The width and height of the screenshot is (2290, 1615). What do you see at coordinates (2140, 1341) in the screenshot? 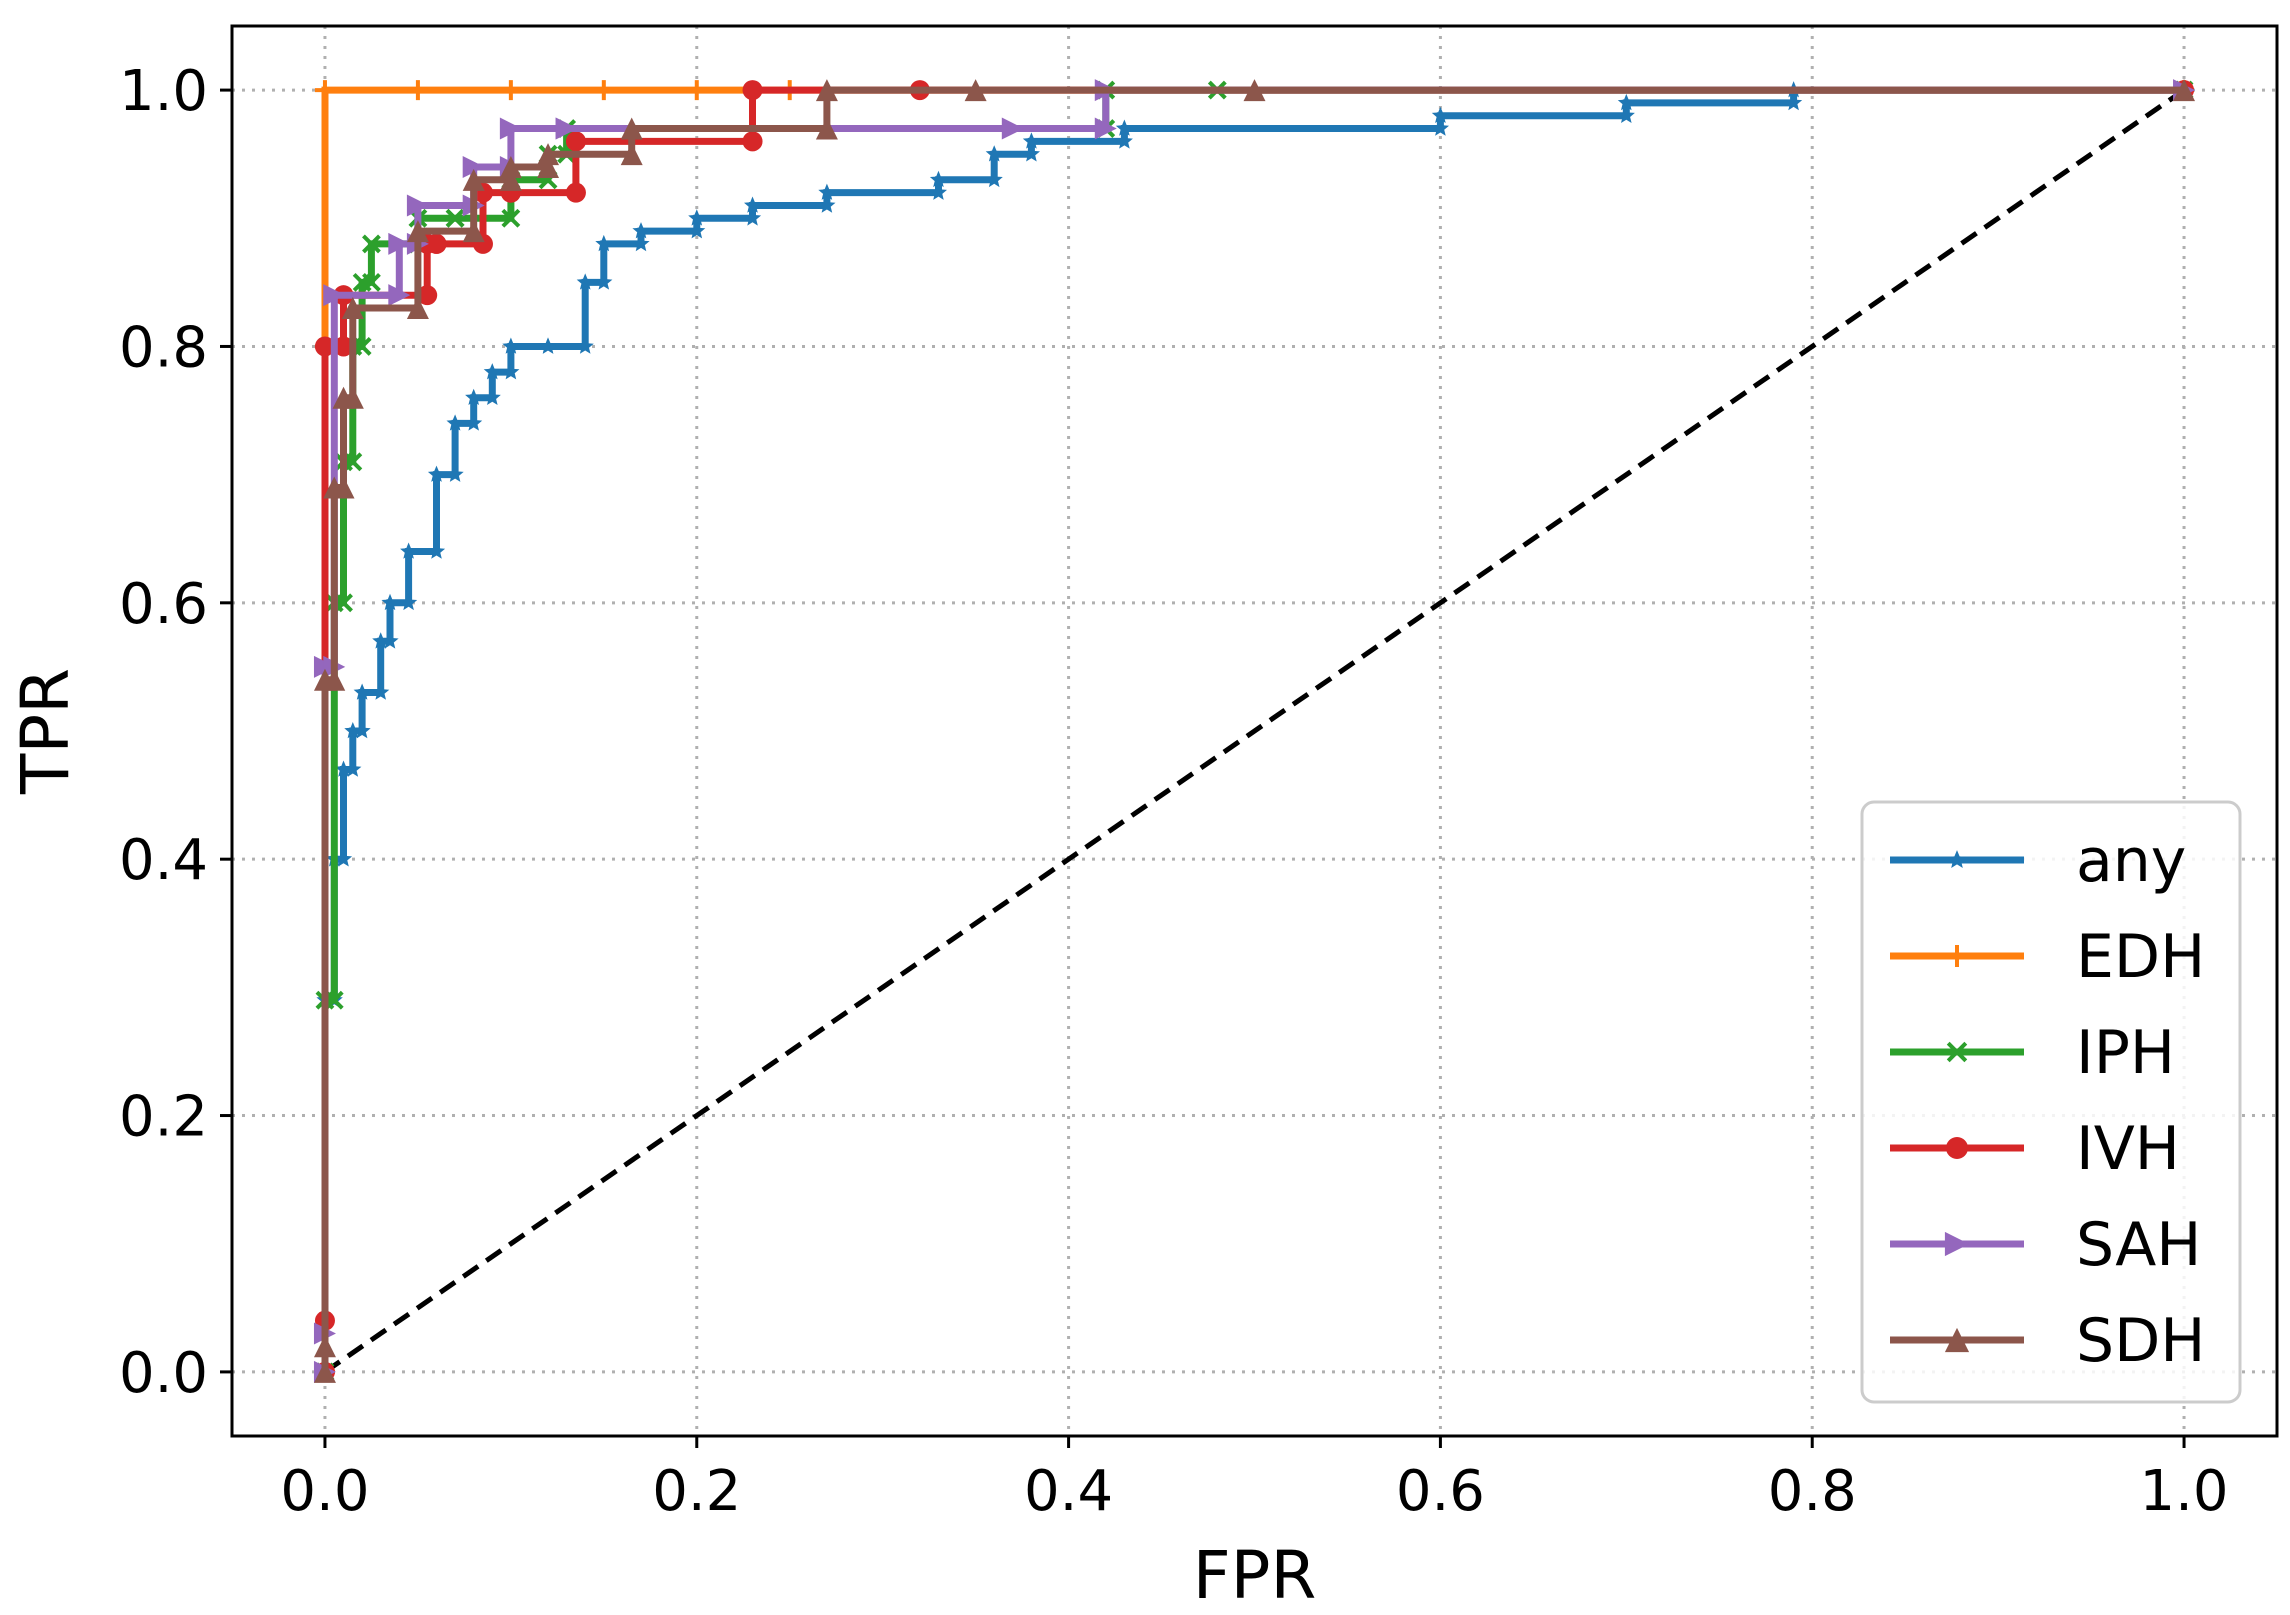
I see `legend-label: SDH` at bounding box center [2140, 1341].